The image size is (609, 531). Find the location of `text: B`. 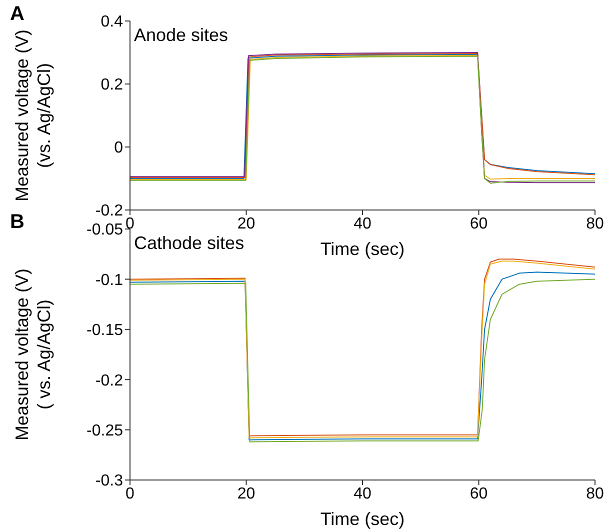

text: B is located at coordinates (17, 222).